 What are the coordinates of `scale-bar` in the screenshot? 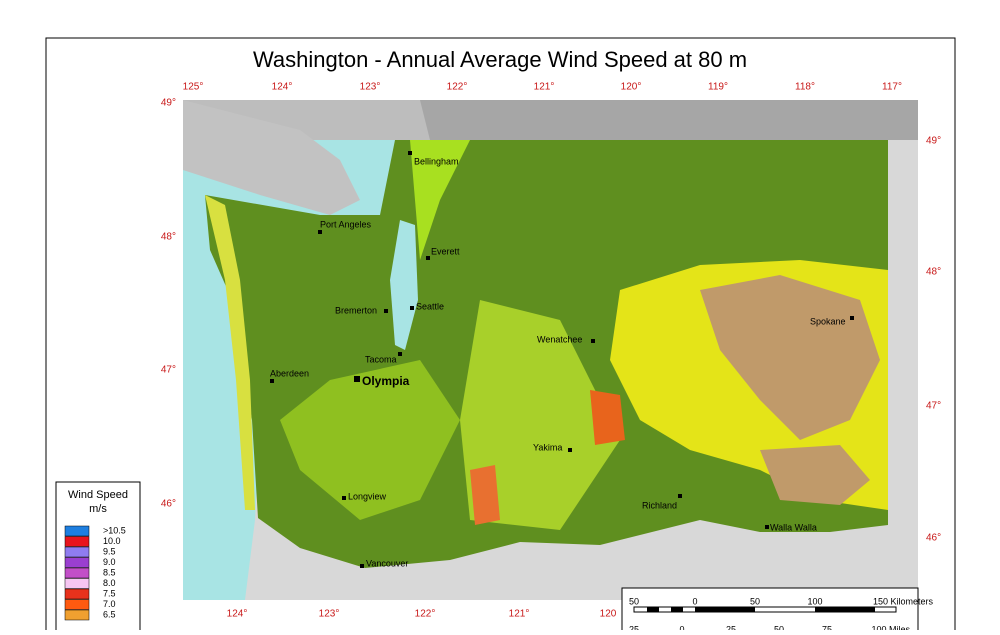 It's located at (765, 609).